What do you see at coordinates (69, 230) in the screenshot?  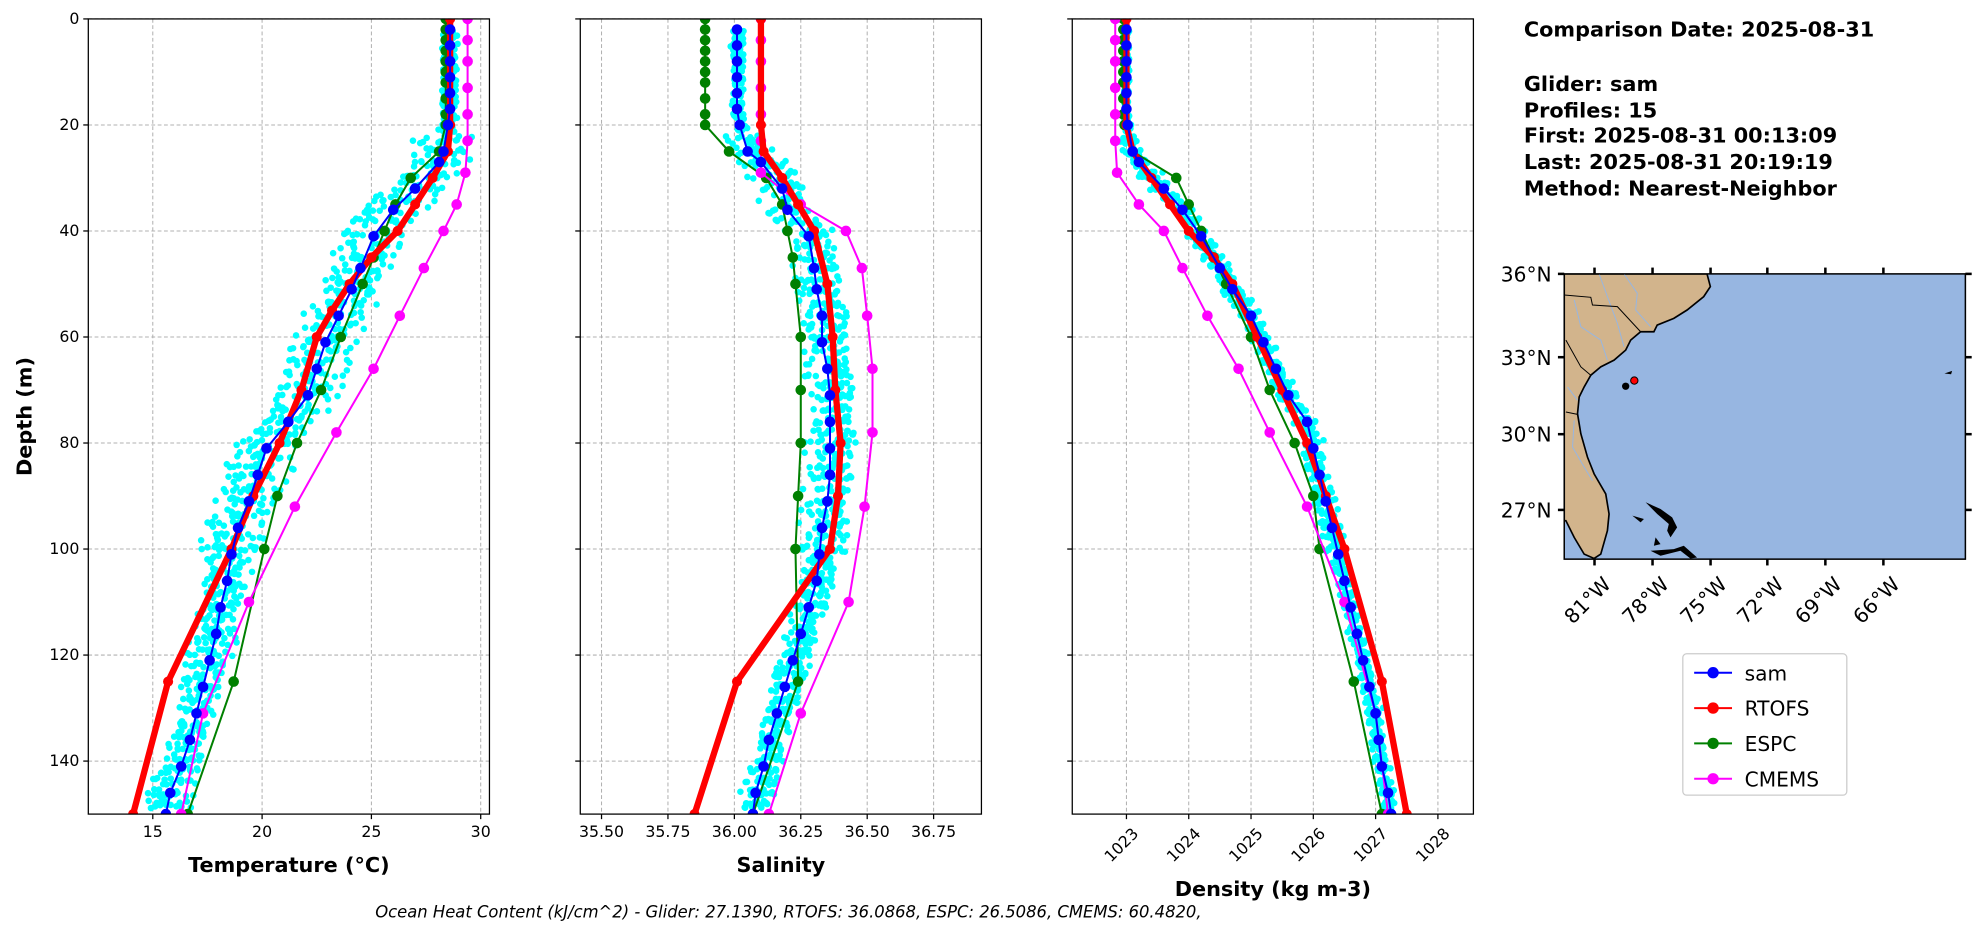 I see `y-tick-label: 40` at bounding box center [69, 230].